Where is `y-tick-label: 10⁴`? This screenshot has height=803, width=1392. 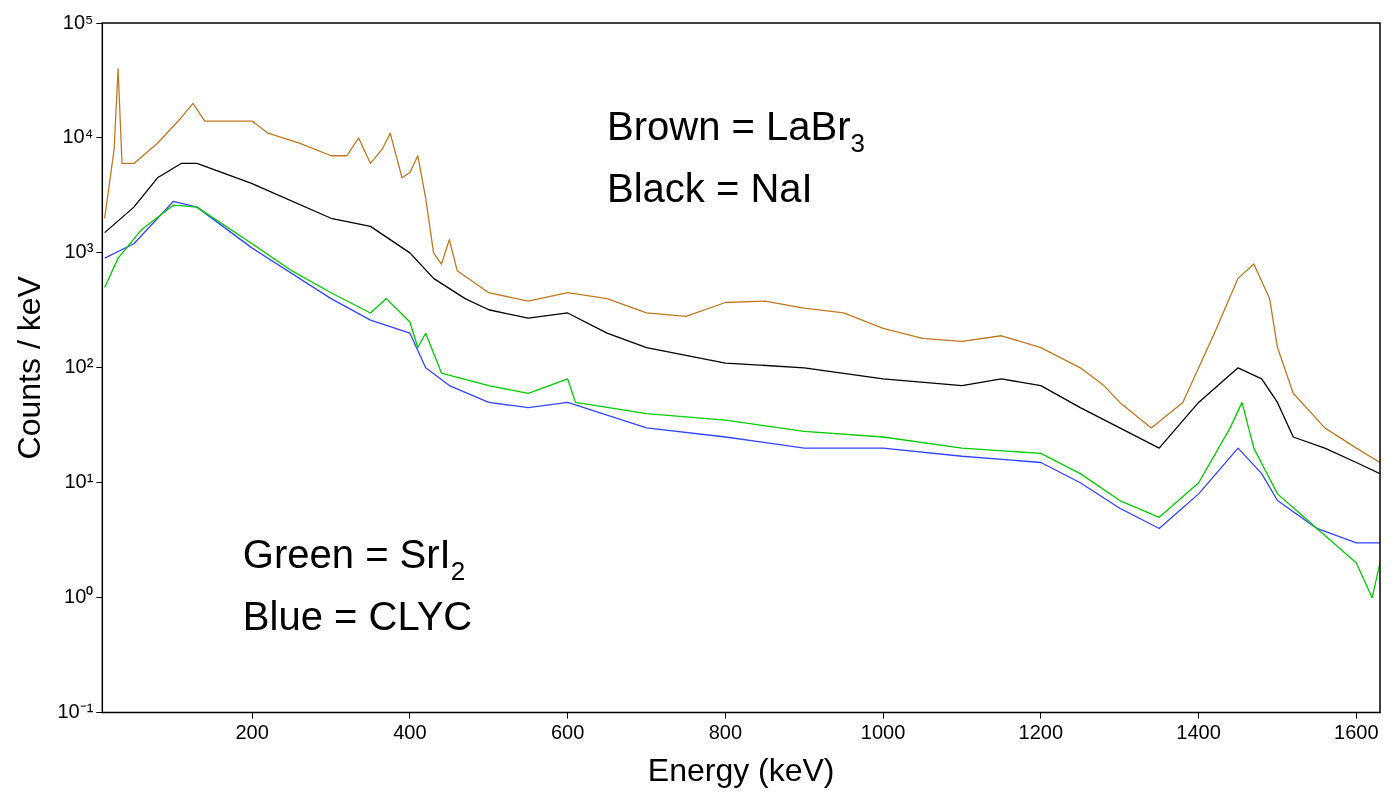
y-tick-label: 10⁴ is located at coordinates (78, 136).